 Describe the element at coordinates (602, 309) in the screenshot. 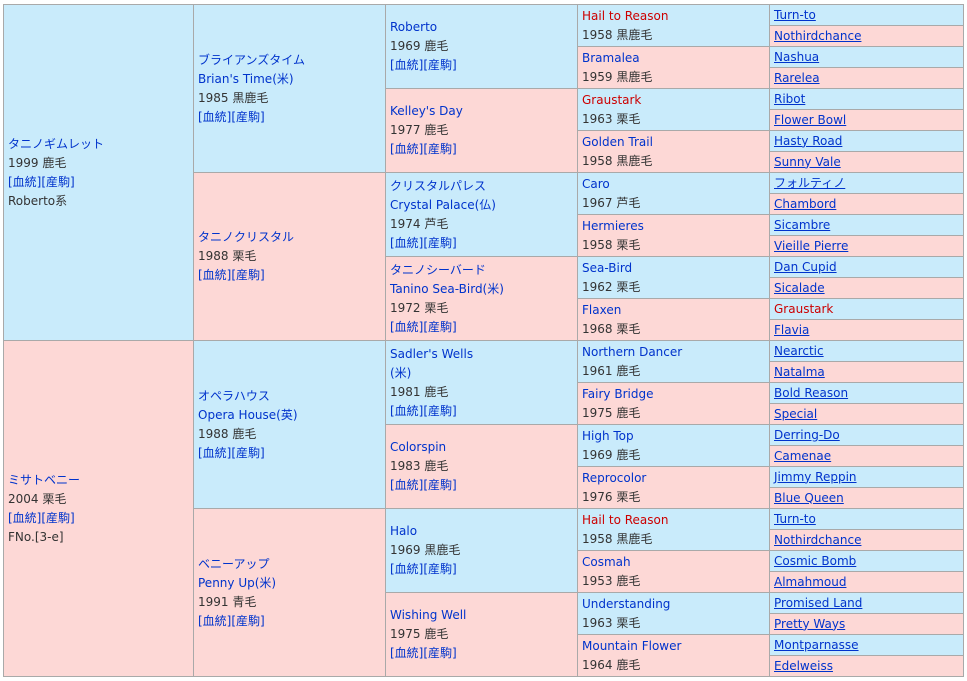

I see `horse-name-link: Flaxen` at that location.